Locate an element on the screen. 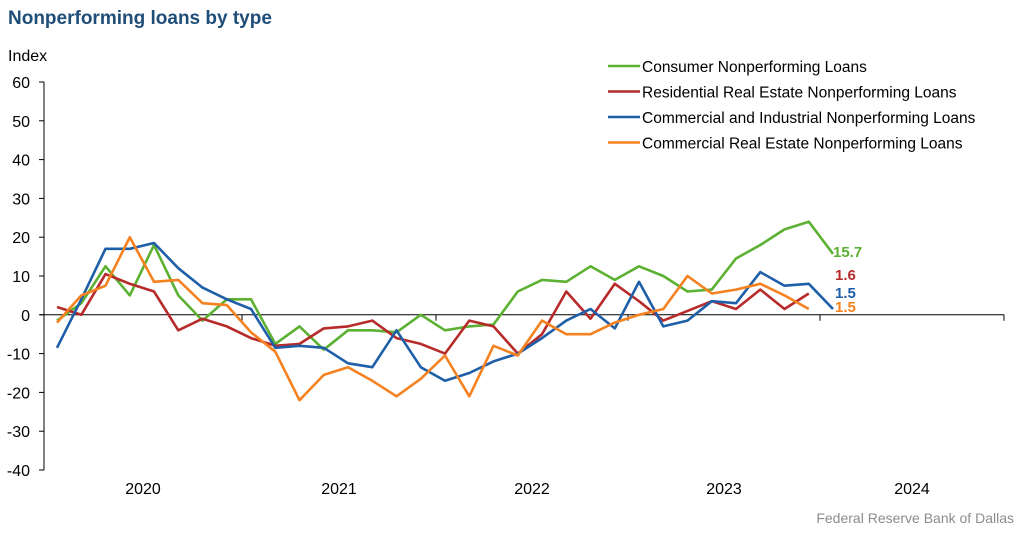 The image size is (1028, 535). source-note: Federal Reserve Bank of Dallas is located at coordinates (915, 518).